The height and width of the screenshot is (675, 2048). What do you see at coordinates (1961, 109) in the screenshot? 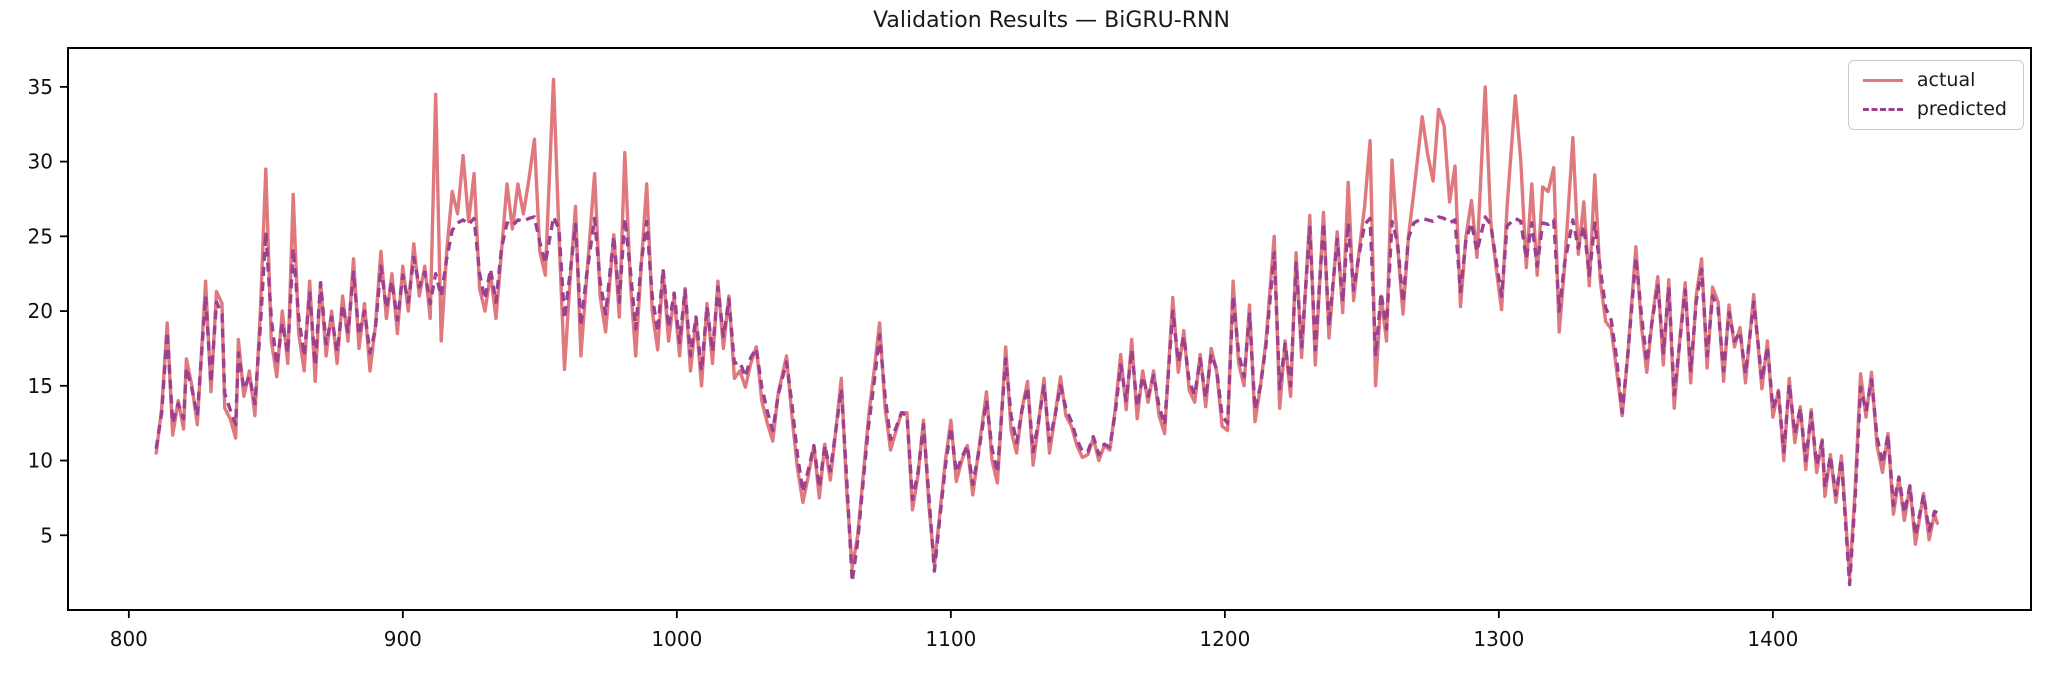
I see `legend-label-predicted: predicted` at bounding box center [1961, 109].